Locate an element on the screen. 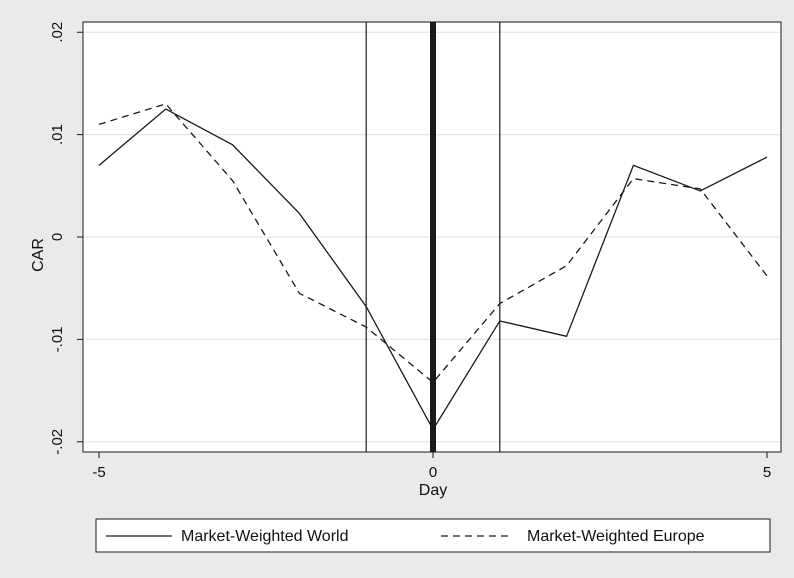 The image size is (794, 578). y-tick-label-2: 0 is located at coordinates (57, 237).